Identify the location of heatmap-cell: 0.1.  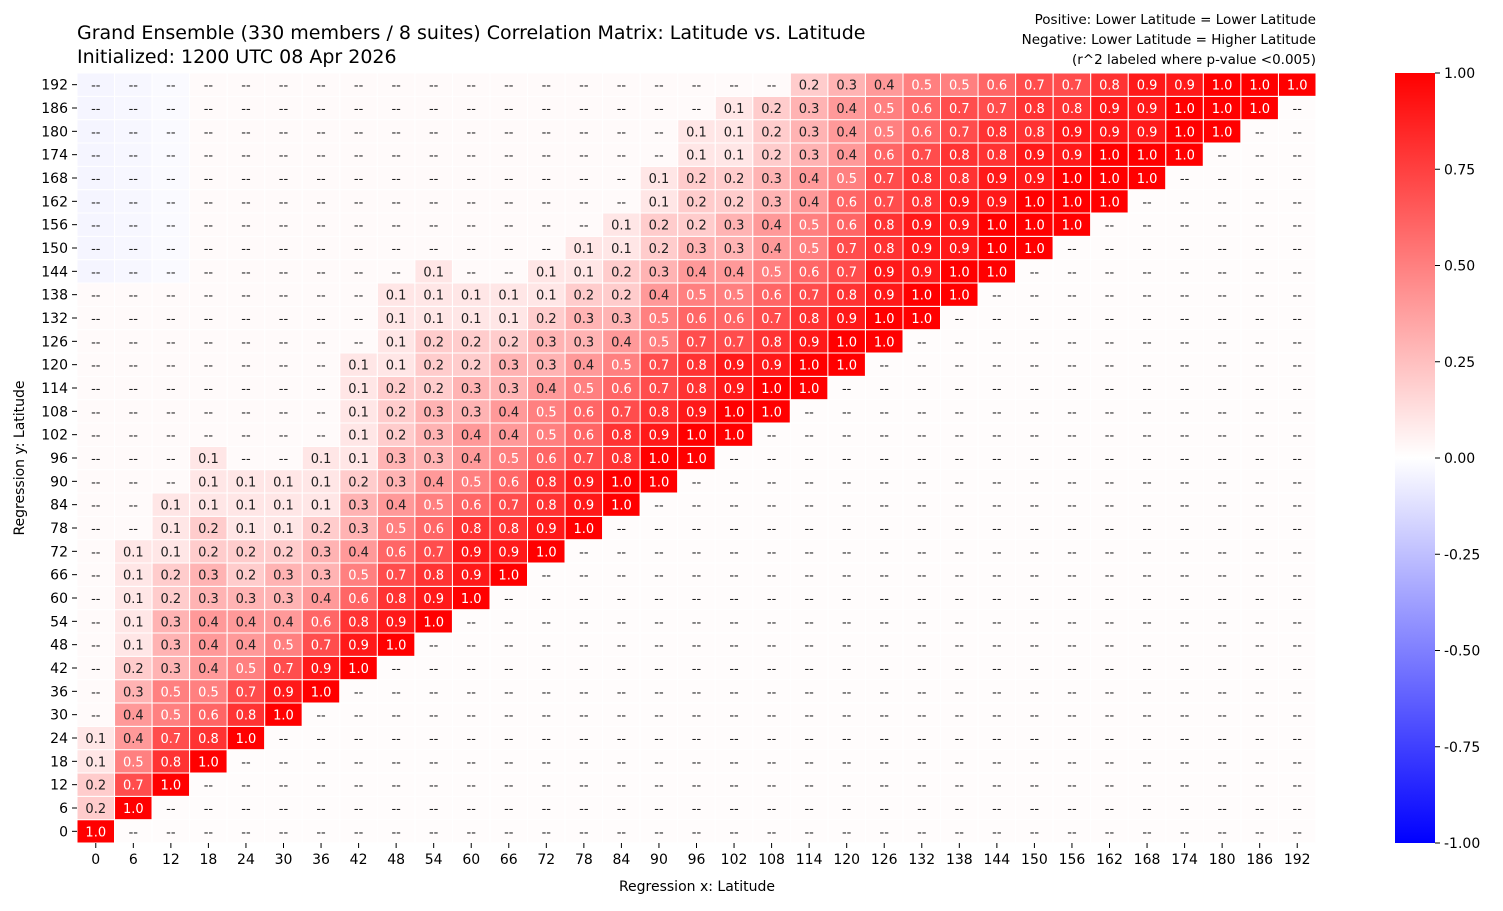
(734, 154).